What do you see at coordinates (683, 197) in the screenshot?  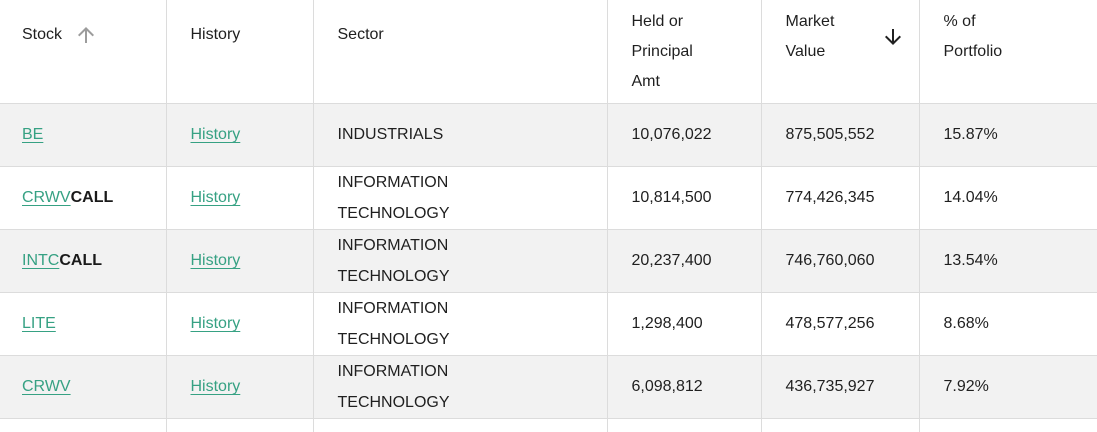 I see `held-amount-cell: 10,814,500` at bounding box center [683, 197].